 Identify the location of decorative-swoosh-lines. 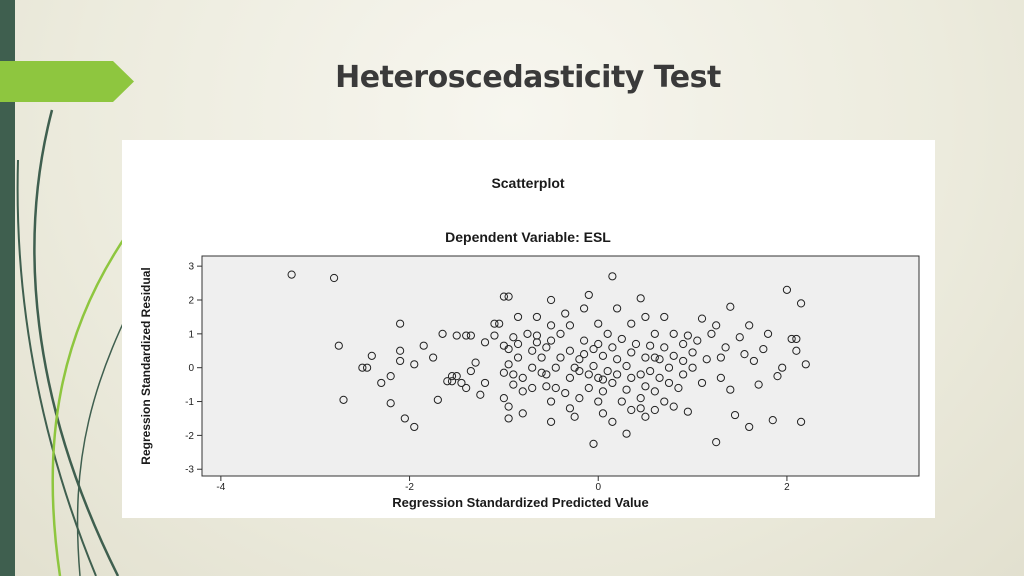
(83, 342).